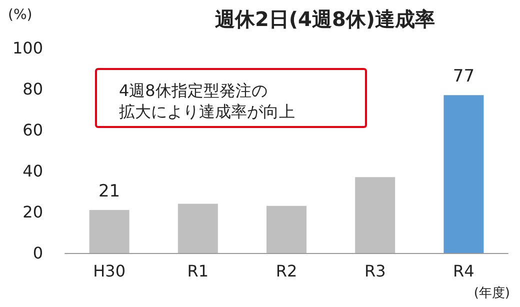 This screenshot has height=307, width=520. I want to click on x-tick-label: H30, so click(109, 271).